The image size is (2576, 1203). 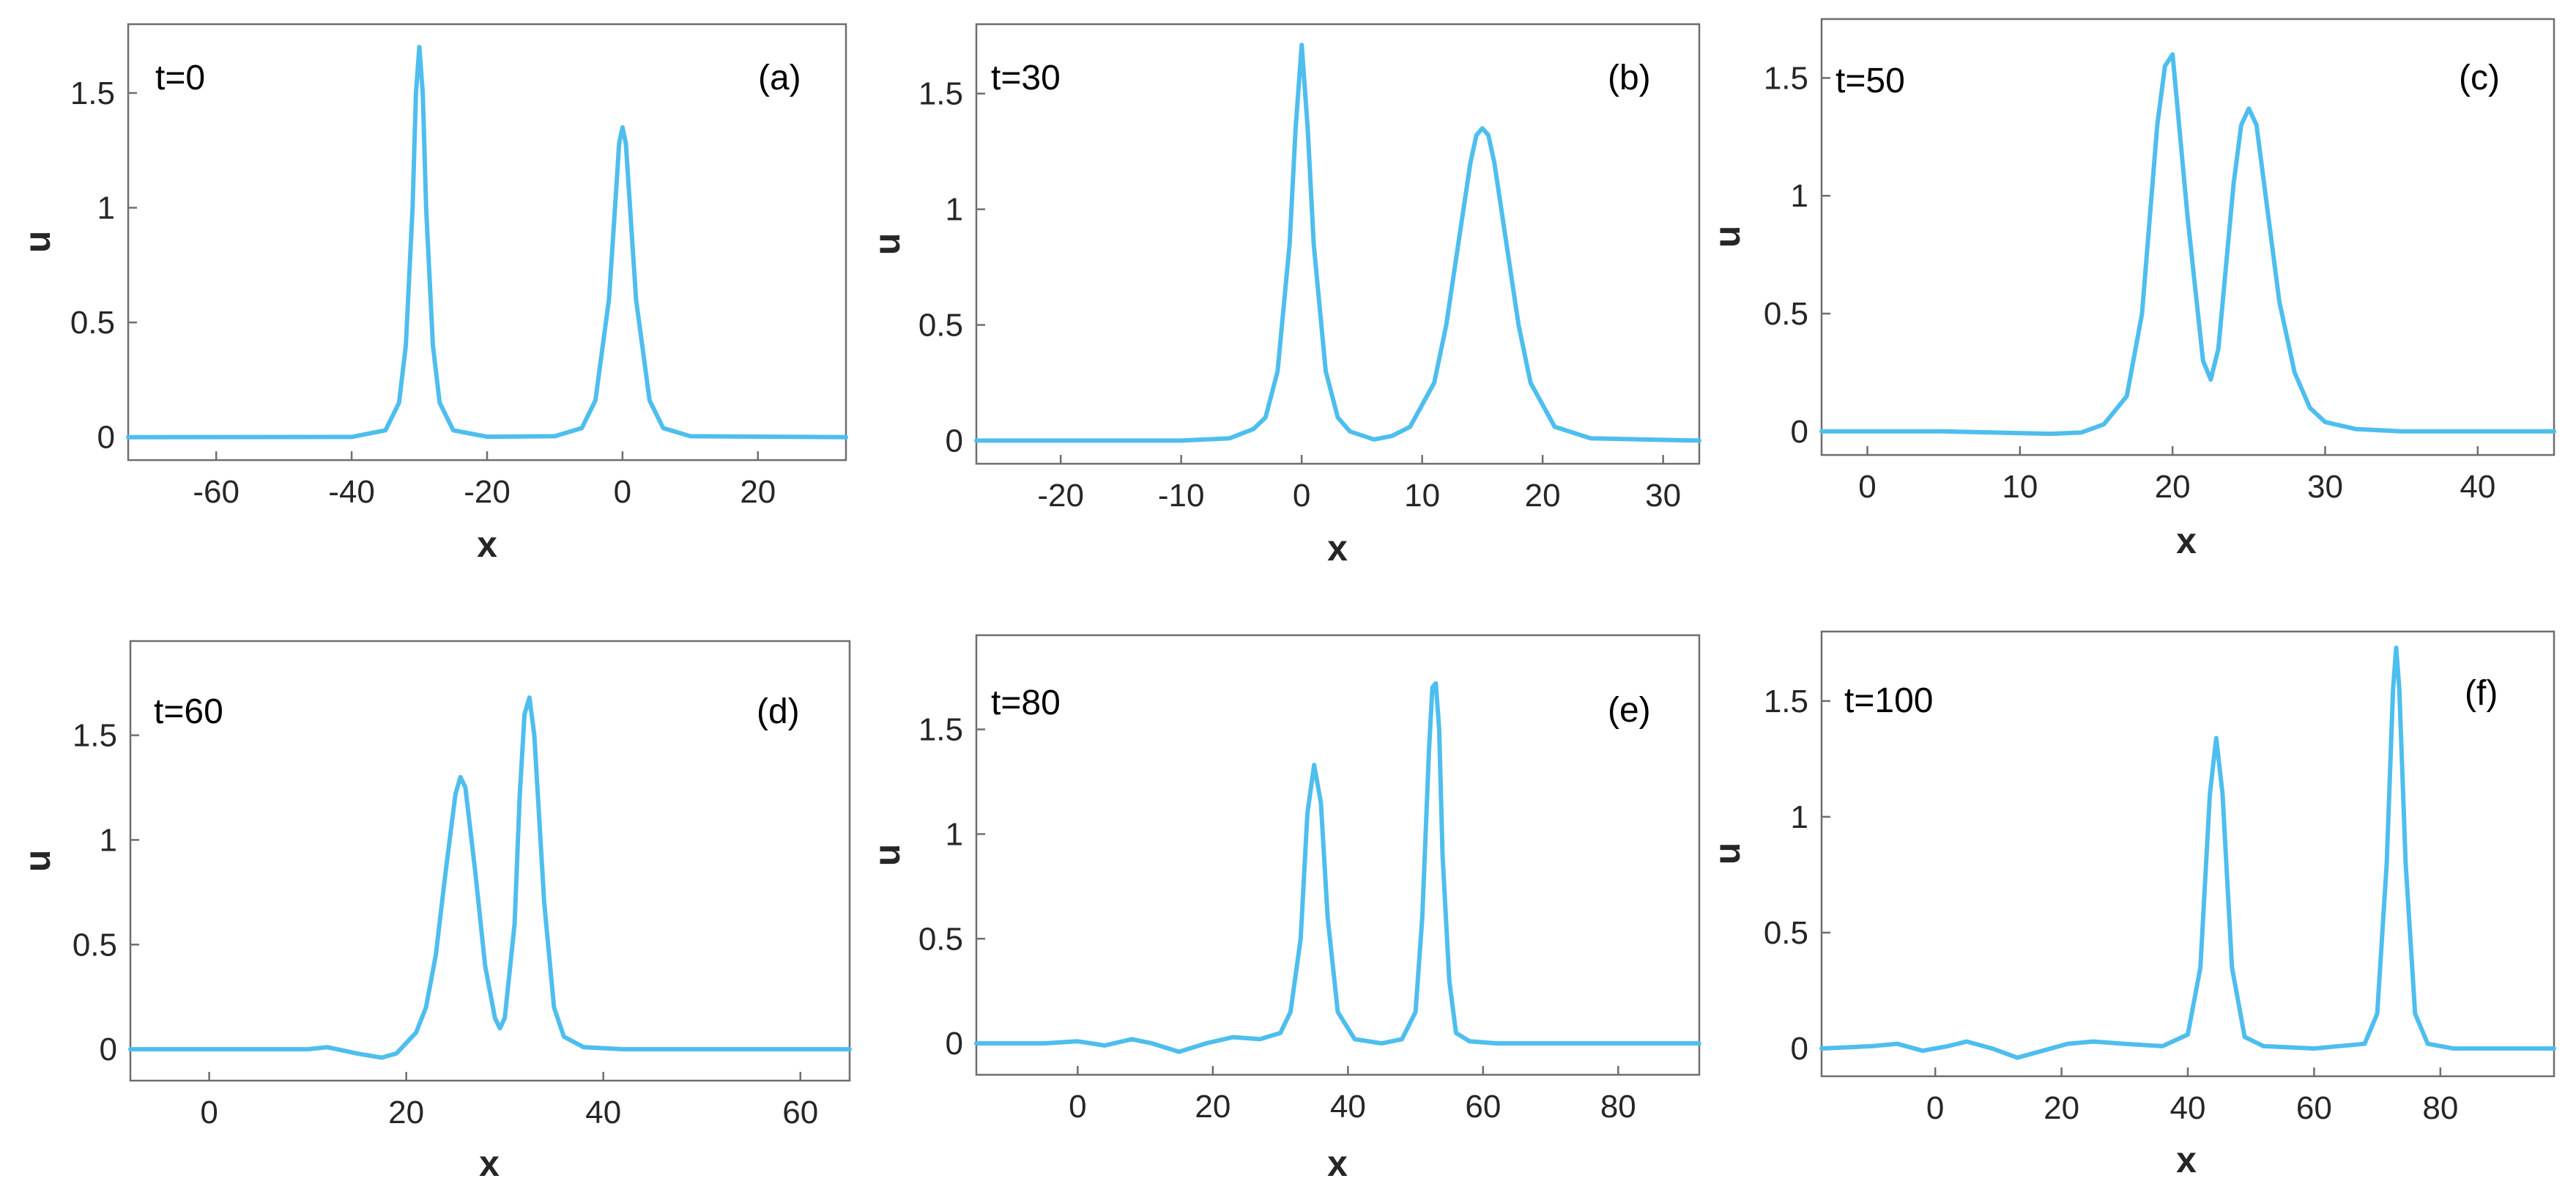 What do you see at coordinates (2479, 78) in the screenshot?
I see `panel-label: (c)` at bounding box center [2479, 78].